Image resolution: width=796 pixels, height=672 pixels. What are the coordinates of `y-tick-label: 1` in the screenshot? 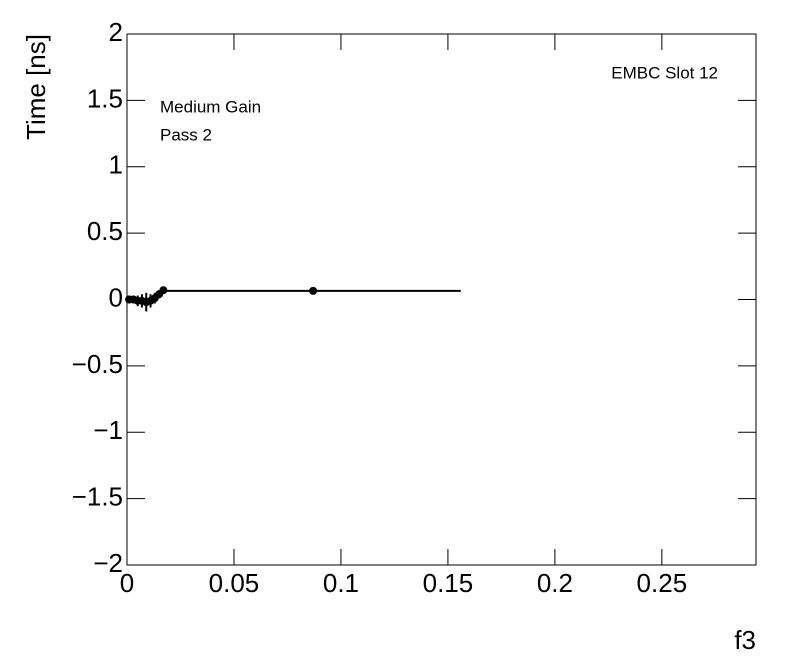 It's located at (116, 165).